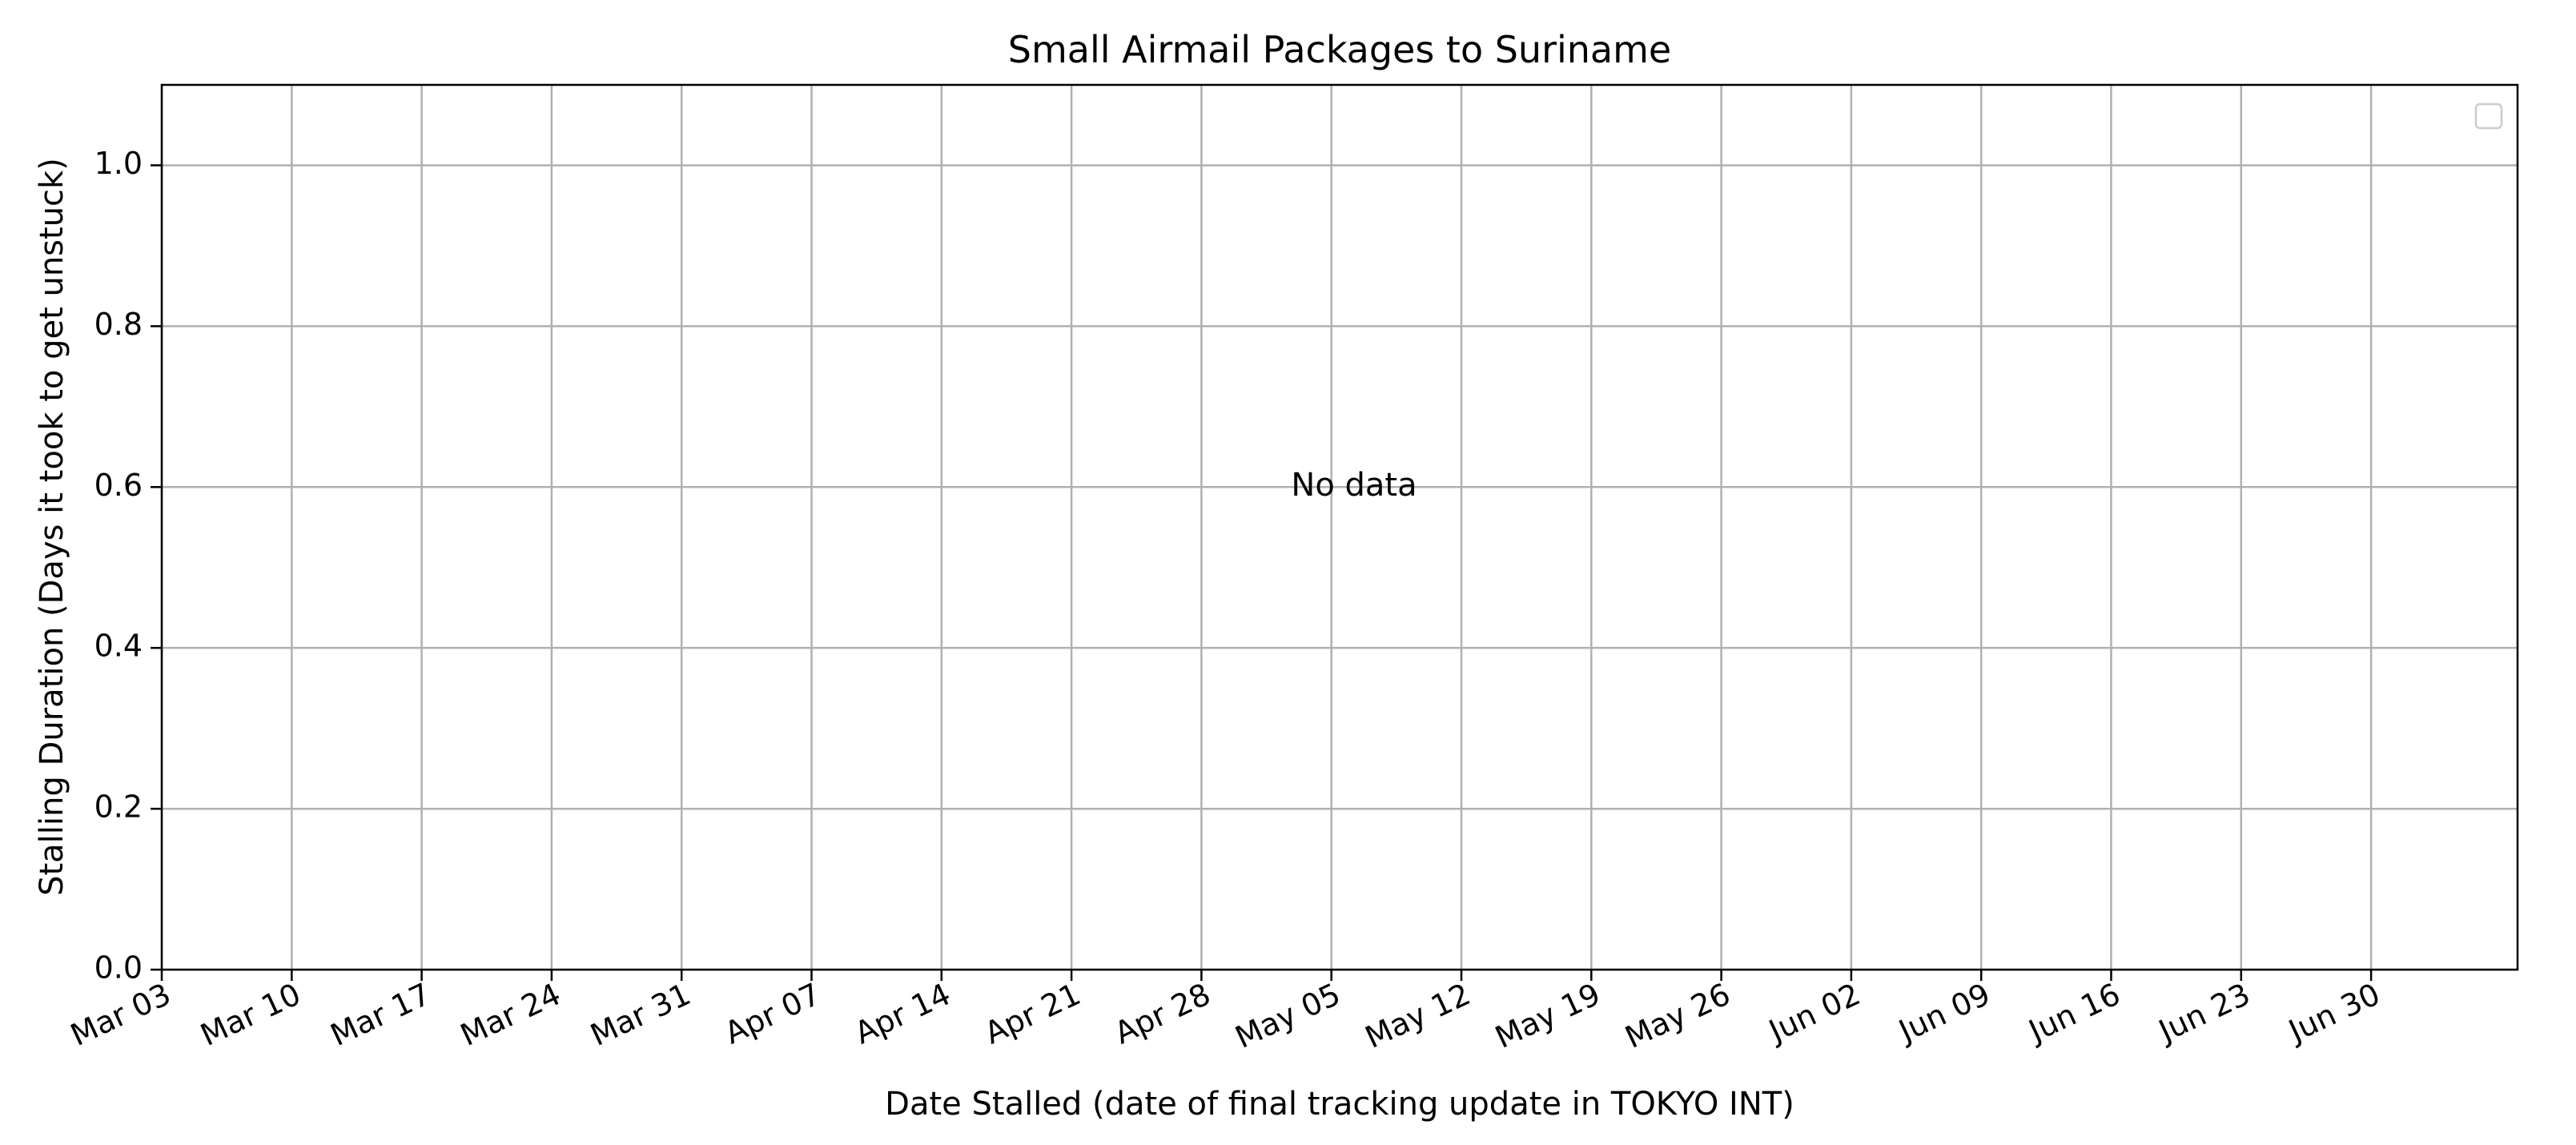  What do you see at coordinates (118, 163) in the screenshot?
I see `y-tick-label: 1.0` at bounding box center [118, 163].